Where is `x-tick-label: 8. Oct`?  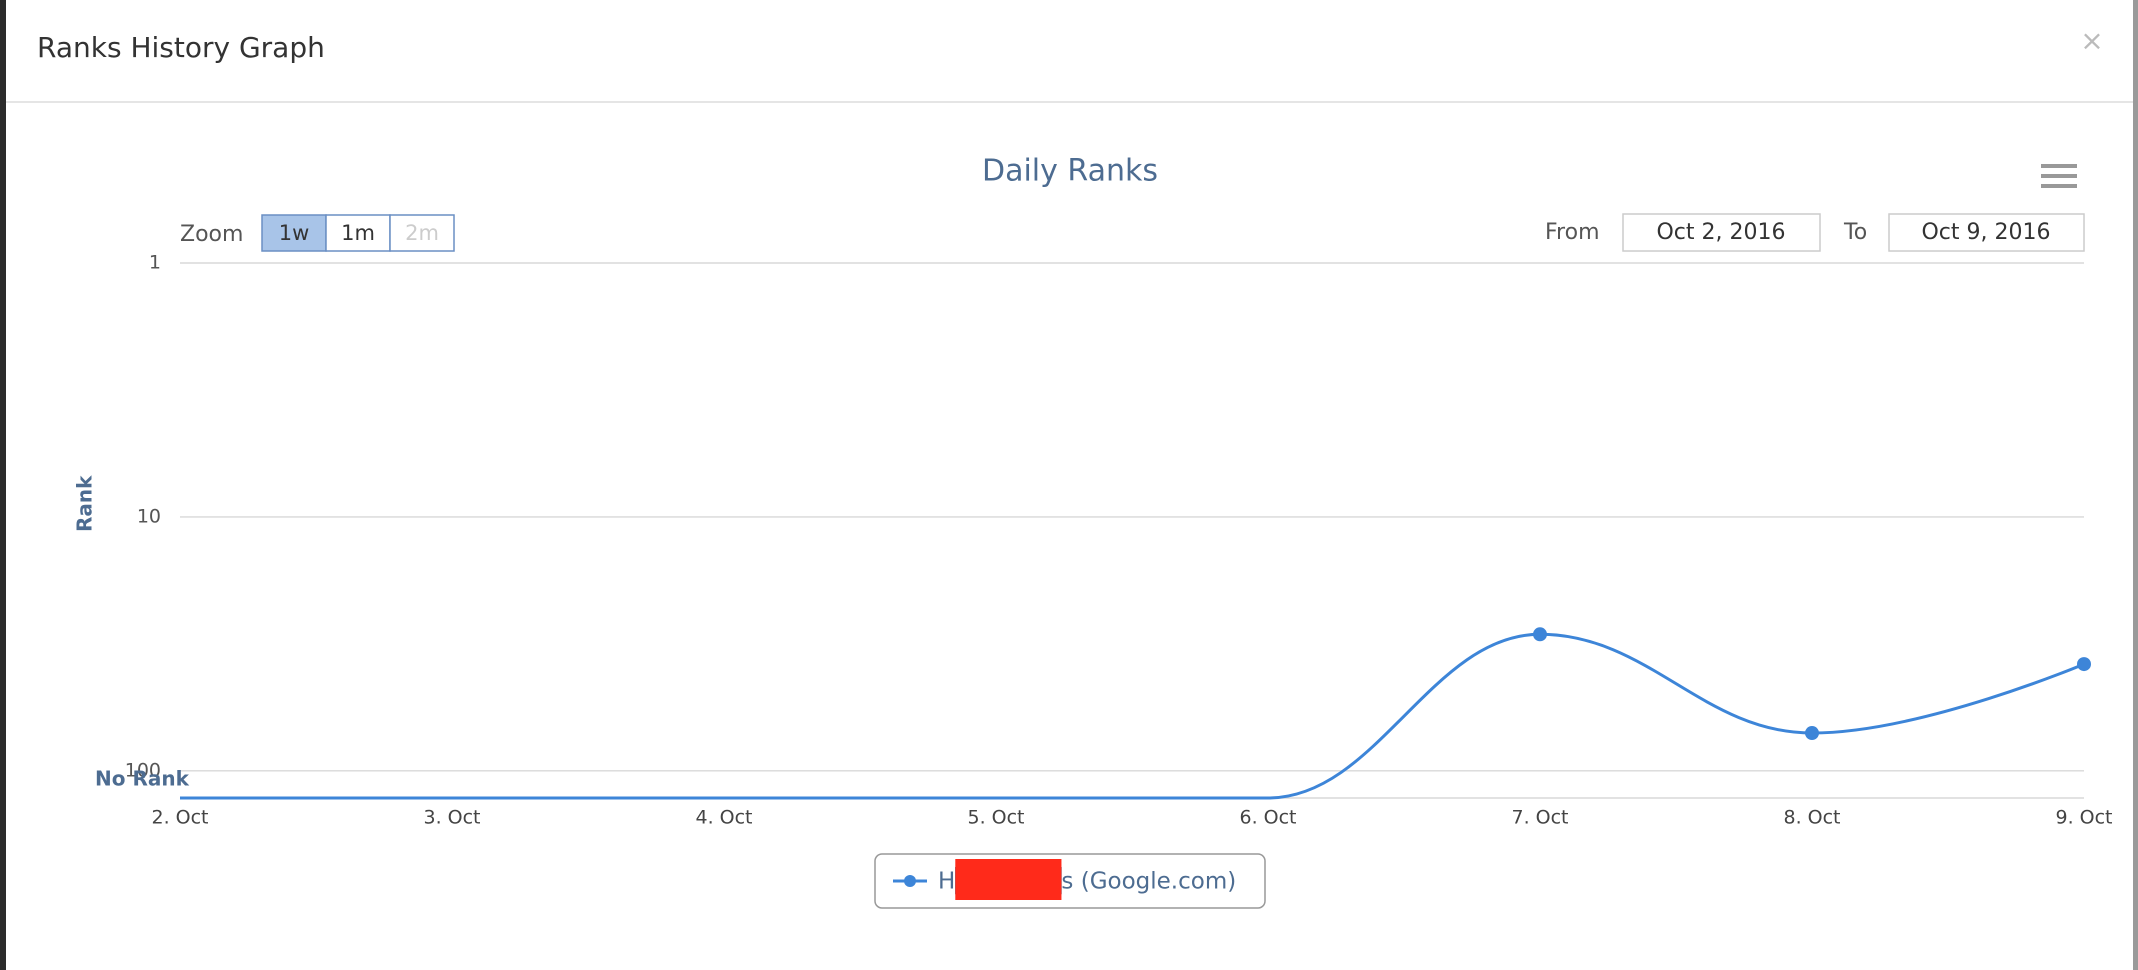
x-tick-label: 8. Oct is located at coordinates (1811, 818).